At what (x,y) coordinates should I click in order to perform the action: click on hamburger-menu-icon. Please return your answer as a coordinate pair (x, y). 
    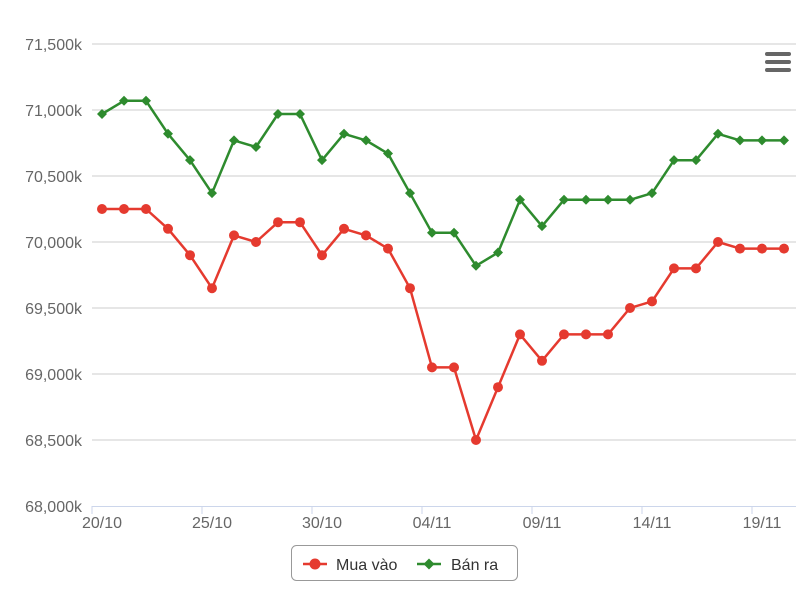
    Looking at the image, I should click on (778, 54).